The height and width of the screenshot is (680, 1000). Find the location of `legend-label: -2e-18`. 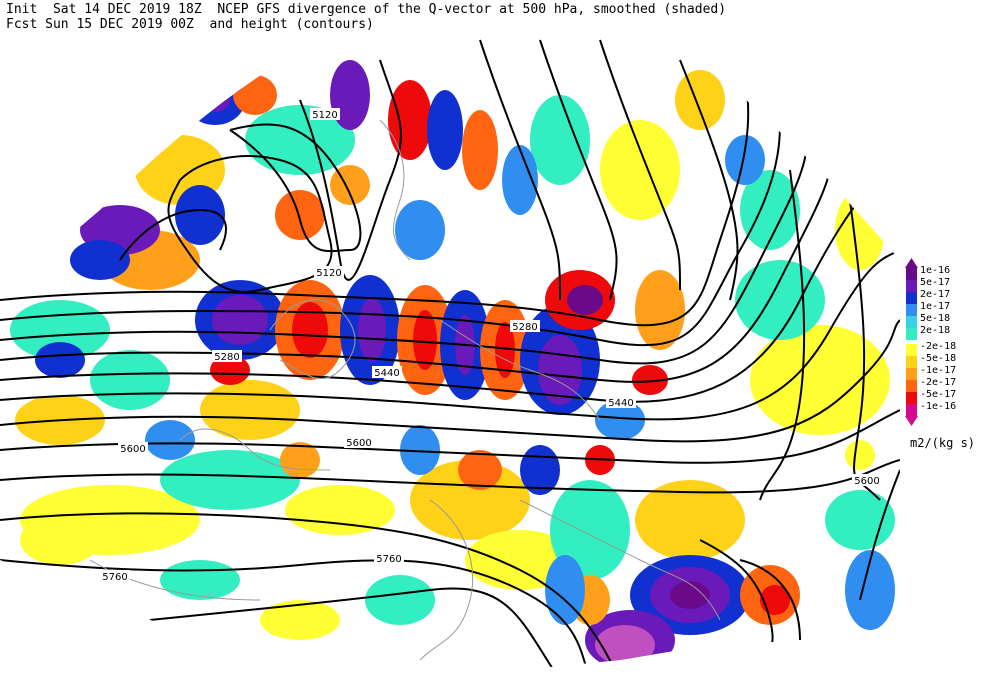

legend-label: -2e-18 is located at coordinates (938, 346).